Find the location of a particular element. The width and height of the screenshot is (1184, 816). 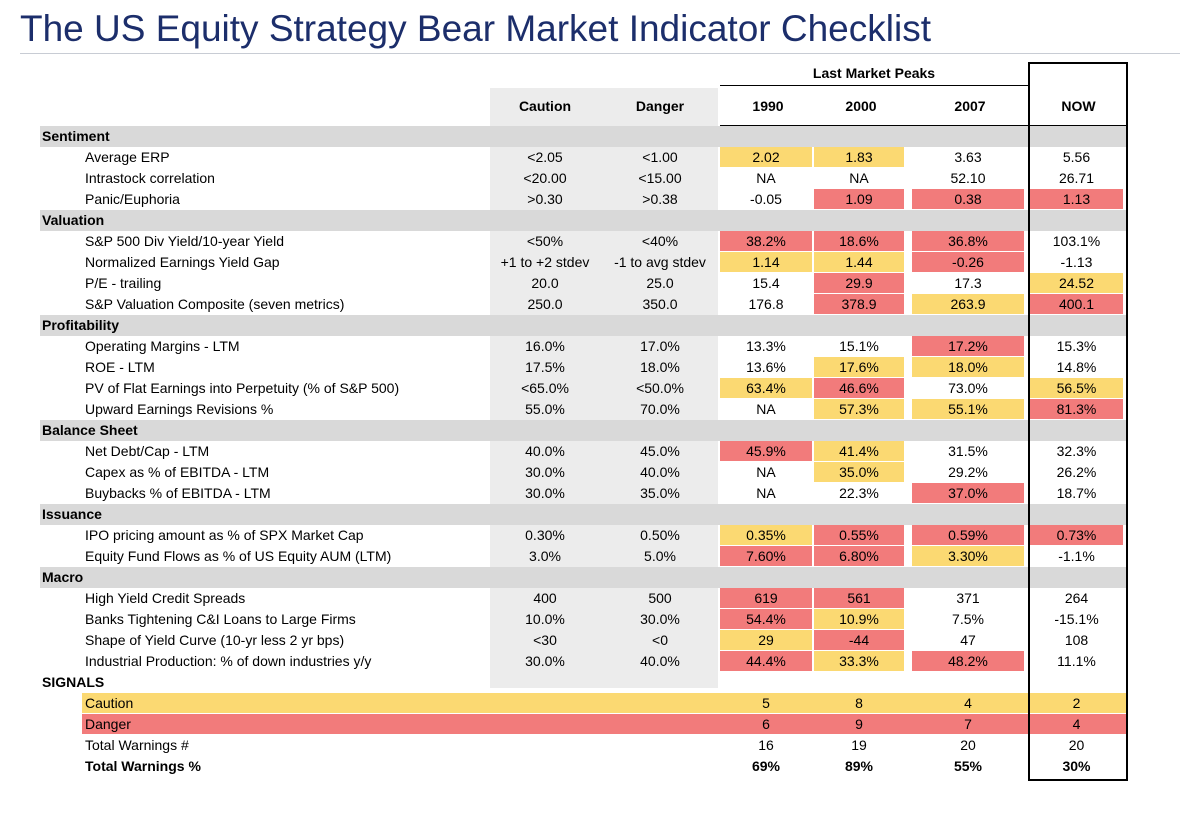

value-2000: 22.3% is located at coordinates (859, 493).